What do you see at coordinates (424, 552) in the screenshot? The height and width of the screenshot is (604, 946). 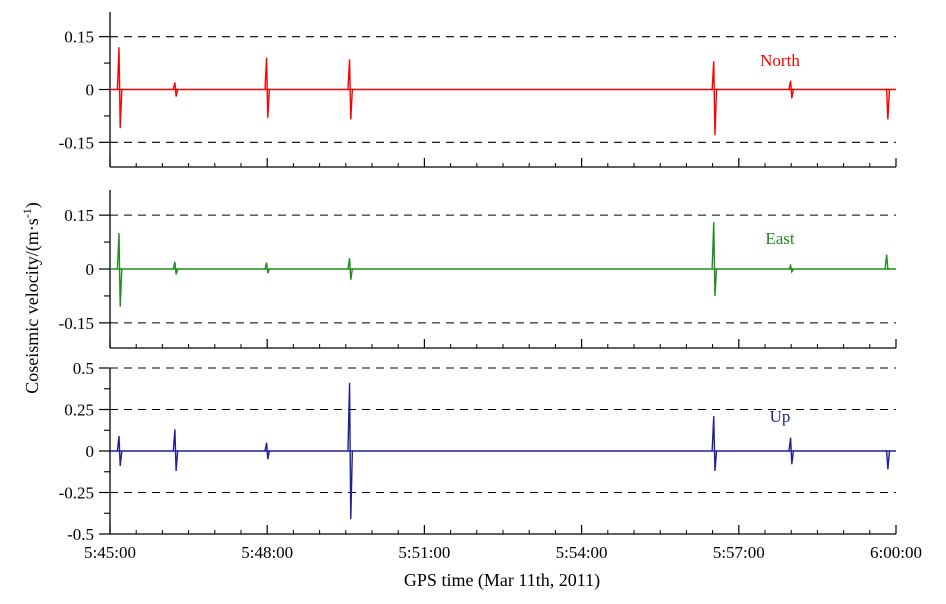 I see `x-tick-label: 5:51:00` at bounding box center [424, 552].